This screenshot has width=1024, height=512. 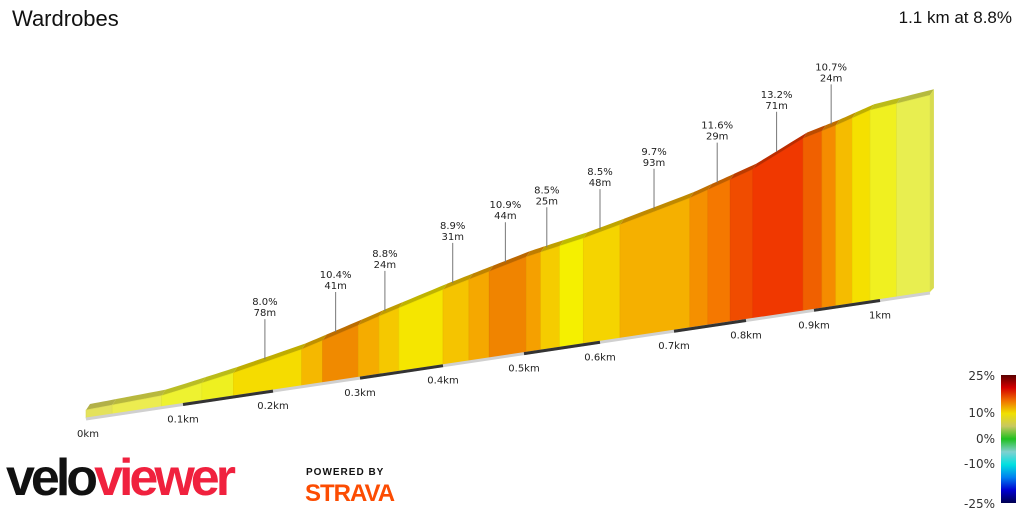 I want to click on annotation-grade: 8.8%, so click(x=384, y=254).